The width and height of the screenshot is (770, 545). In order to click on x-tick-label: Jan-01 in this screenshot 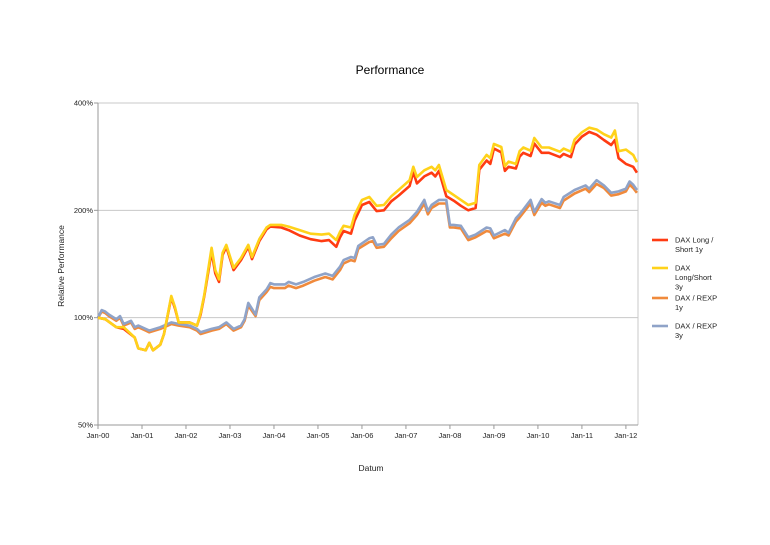, I will do `click(142, 435)`.